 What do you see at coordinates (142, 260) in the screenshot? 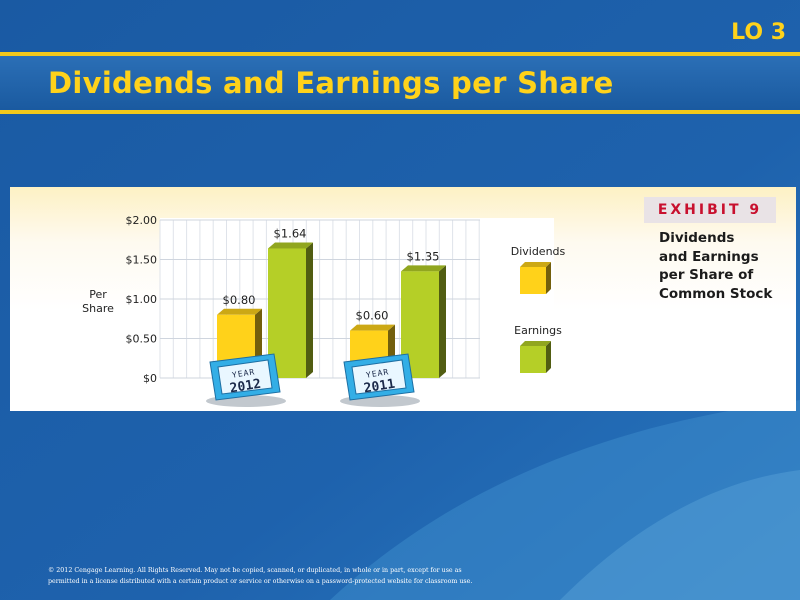
I see `y-tick-label: $1.50` at bounding box center [142, 260].